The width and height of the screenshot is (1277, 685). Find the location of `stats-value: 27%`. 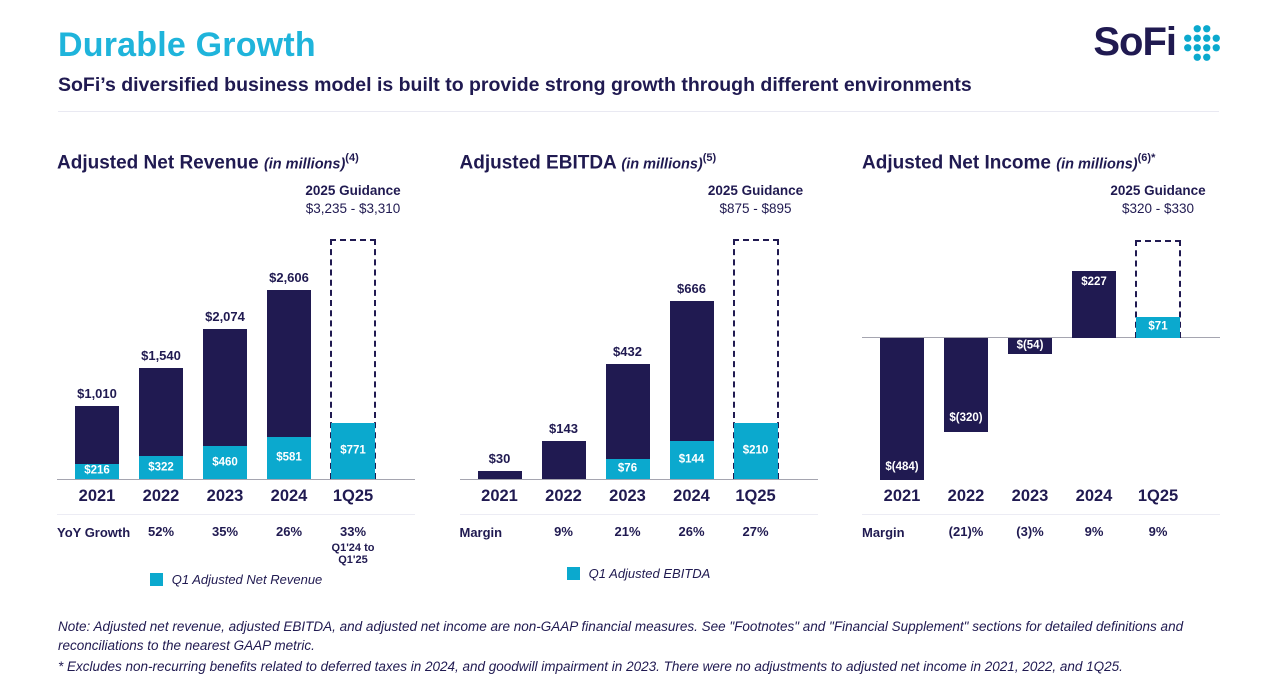

stats-value: 27% is located at coordinates (755, 532).